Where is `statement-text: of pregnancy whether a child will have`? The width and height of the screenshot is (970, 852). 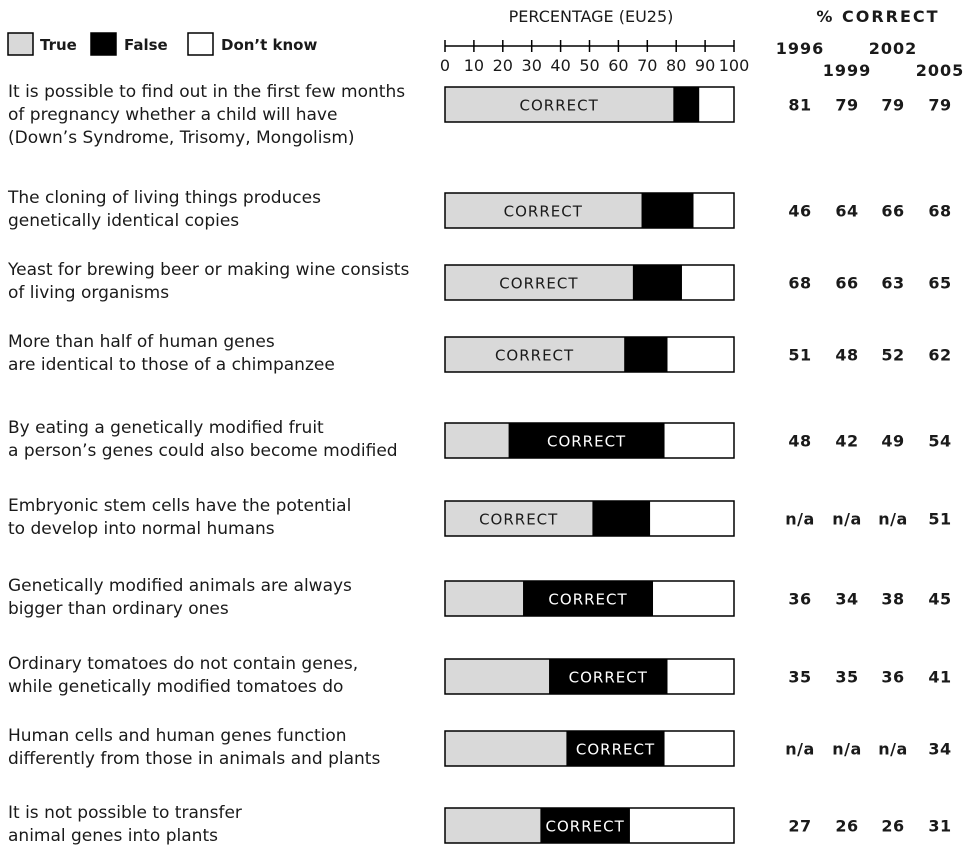 statement-text: of pregnancy whether a child will have is located at coordinates (172, 115).